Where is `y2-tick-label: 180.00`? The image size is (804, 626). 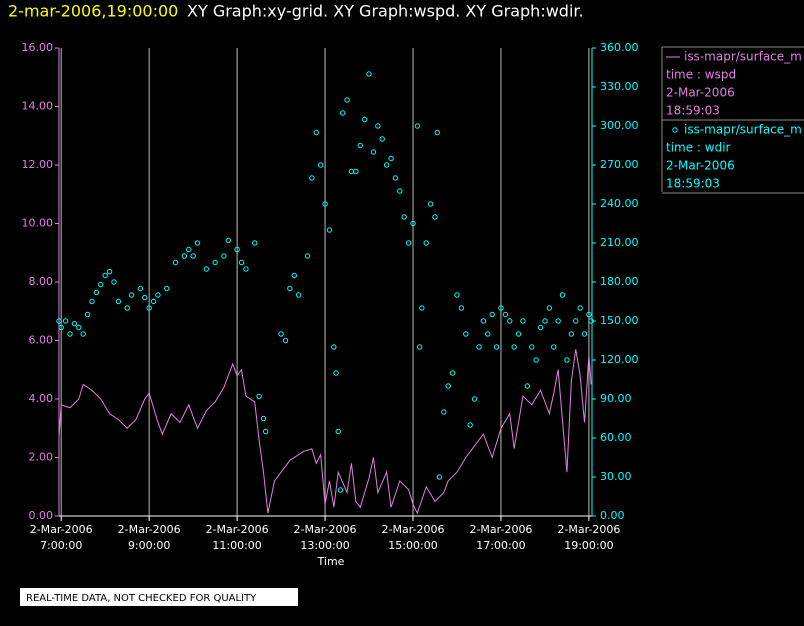 y2-tick-label: 180.00 is located at coordinates (619, 281).